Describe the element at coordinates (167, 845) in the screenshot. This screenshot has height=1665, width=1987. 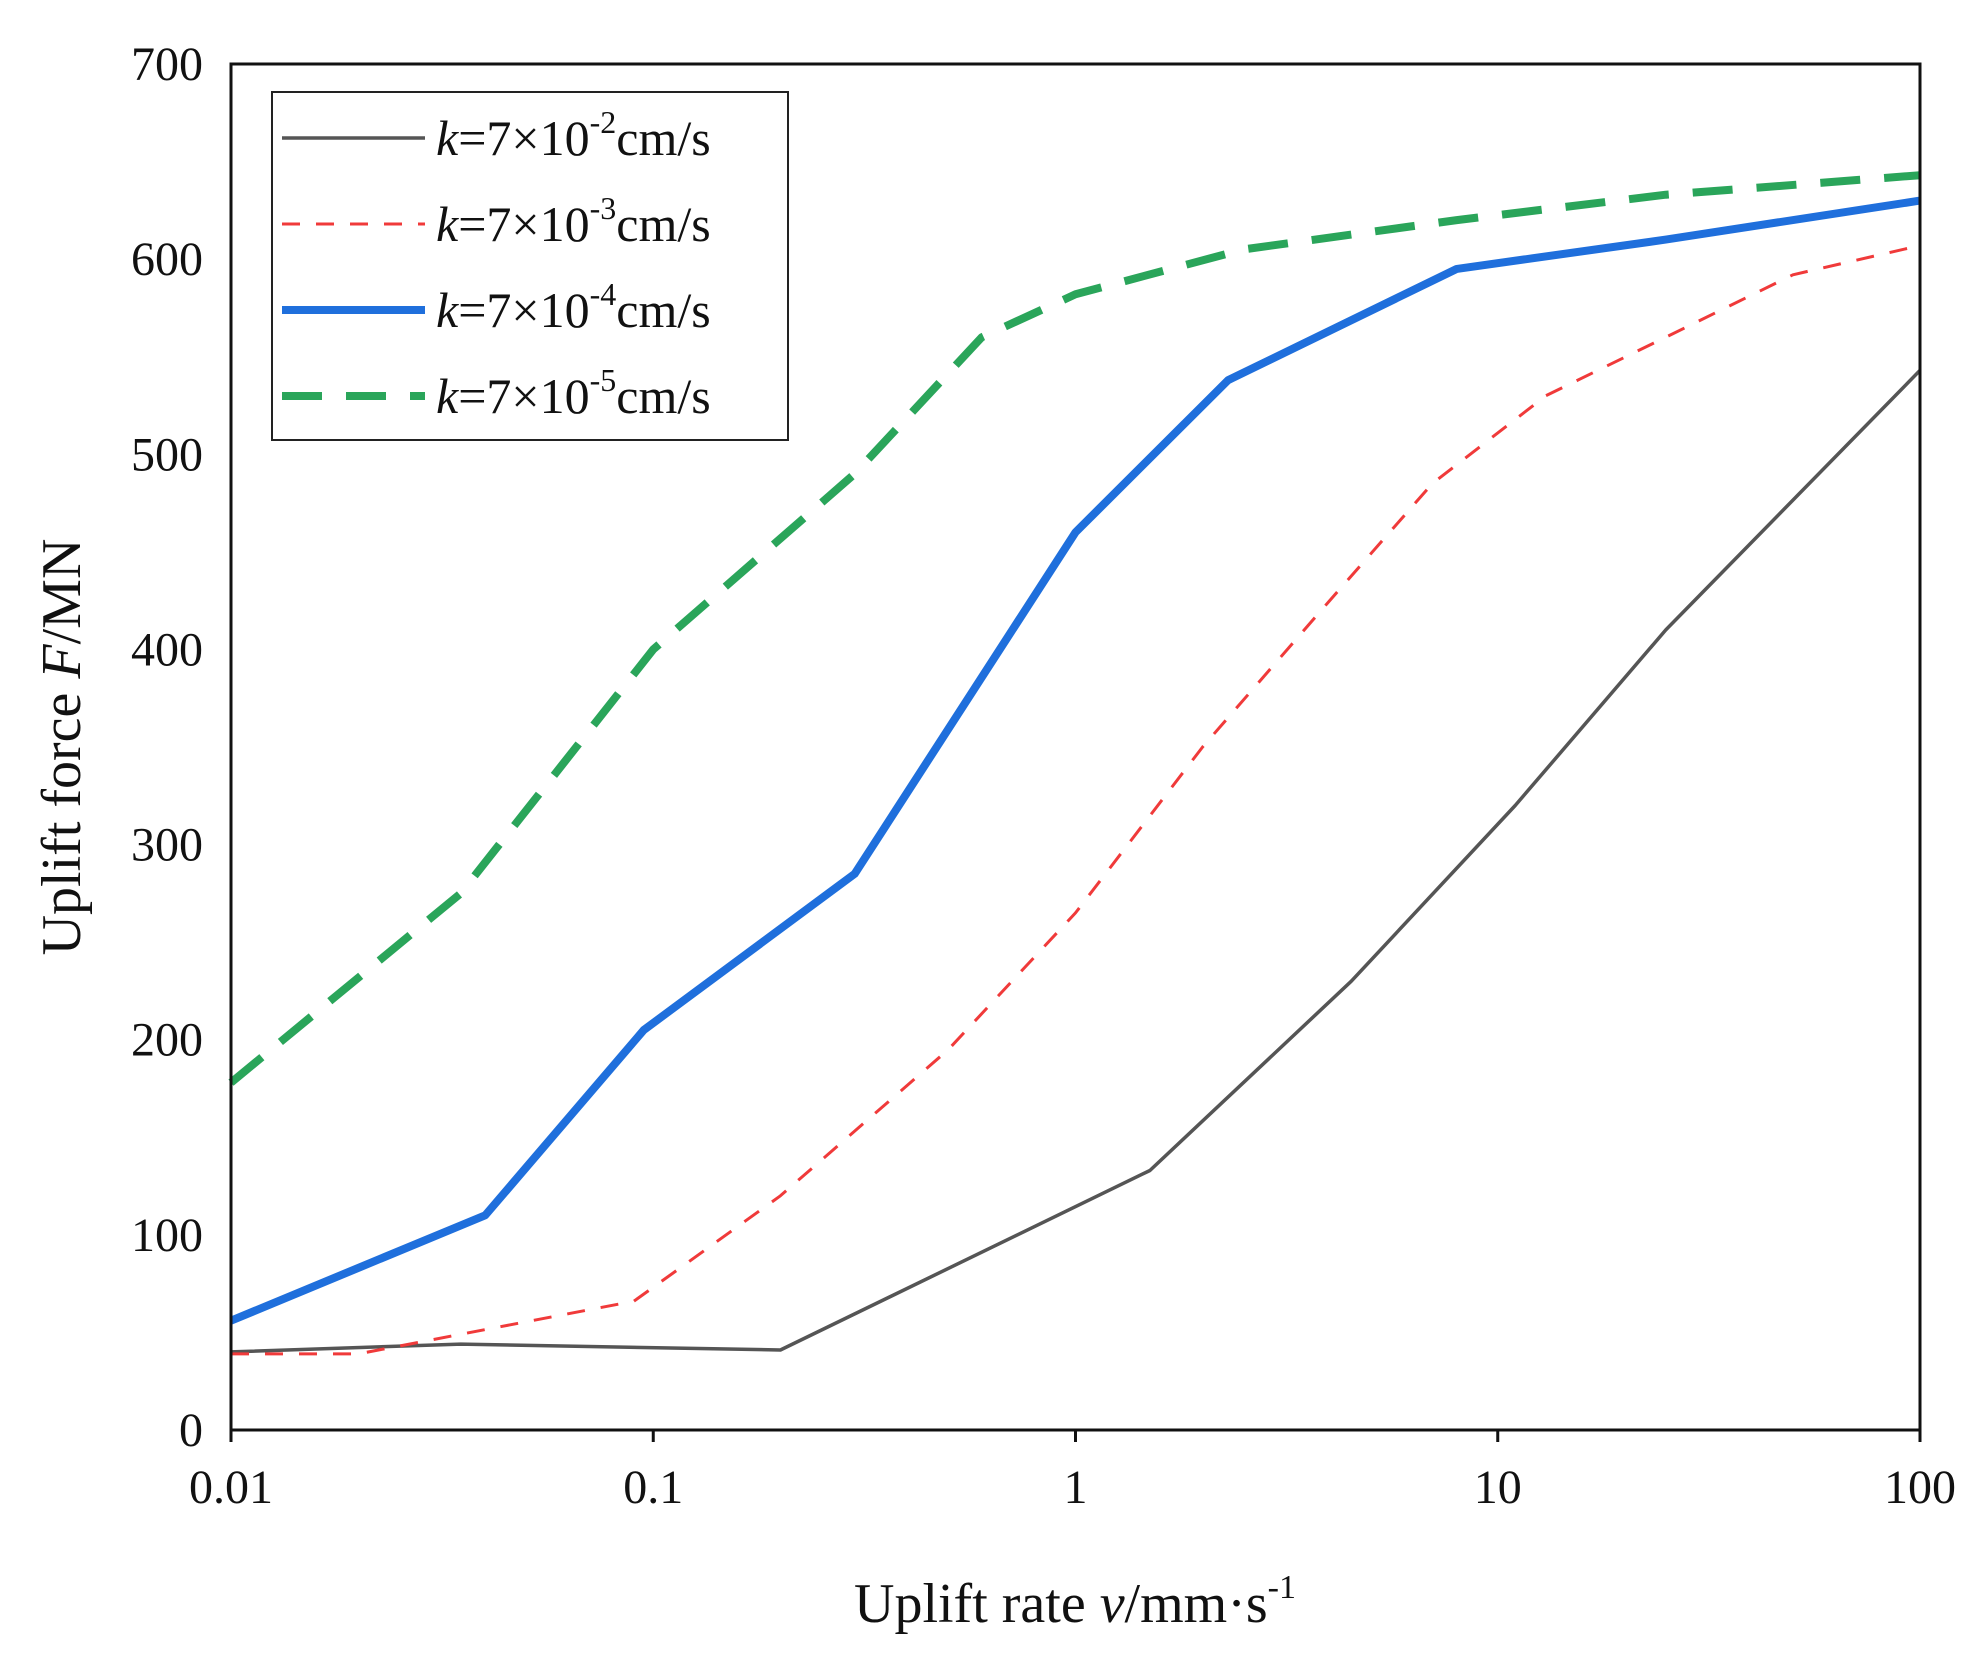
I see `y-tick-label: 300` at that location.